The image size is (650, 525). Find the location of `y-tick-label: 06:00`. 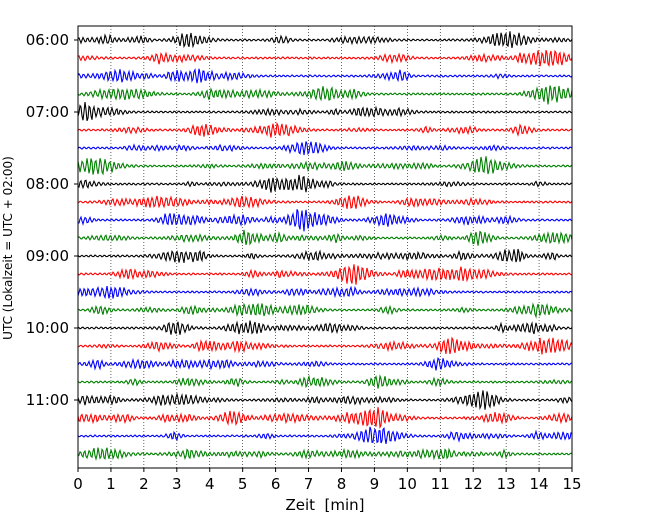

y-tick-label: 06:00 is located at coordinates (47, 40).